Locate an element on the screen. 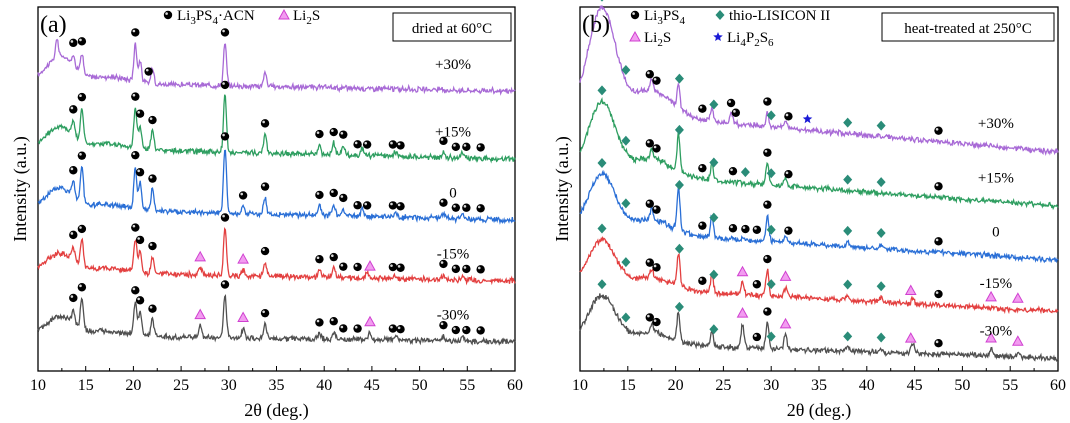 The height and width of the screenshot is (423, 1070). legend-marker-ball is located at coordinates (168, 15).